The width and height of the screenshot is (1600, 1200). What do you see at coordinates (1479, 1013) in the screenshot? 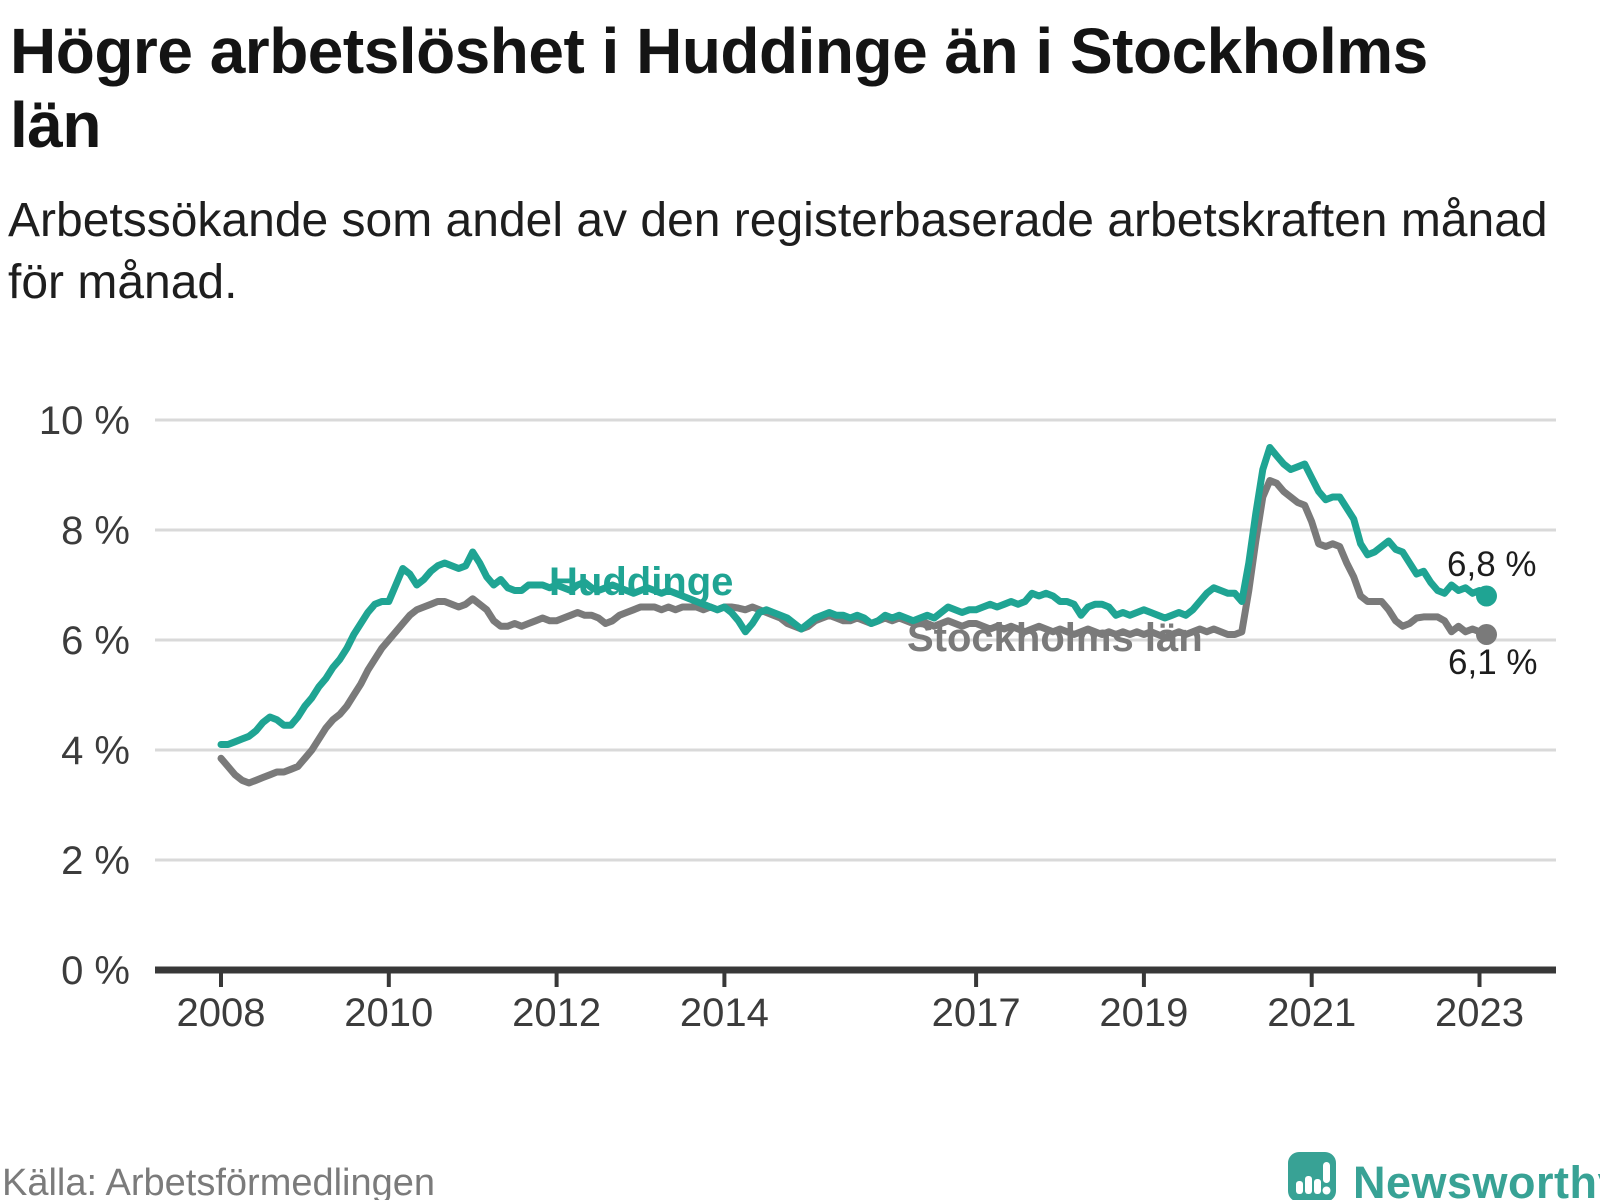
I see `x-axis-tick-label: 2023` at bounding box center [1479, 1013].